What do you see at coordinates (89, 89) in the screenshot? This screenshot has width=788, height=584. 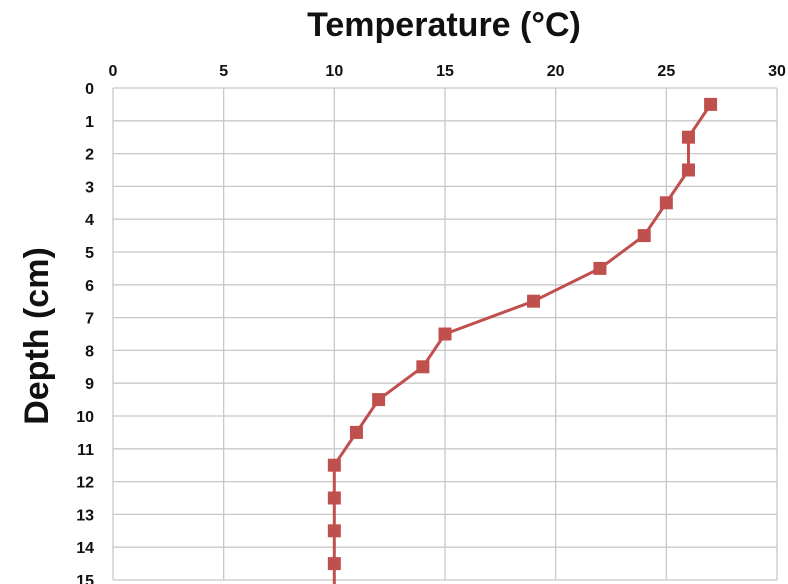 I see `y-tick-label-0: 0` at bounding box center [89, 89].